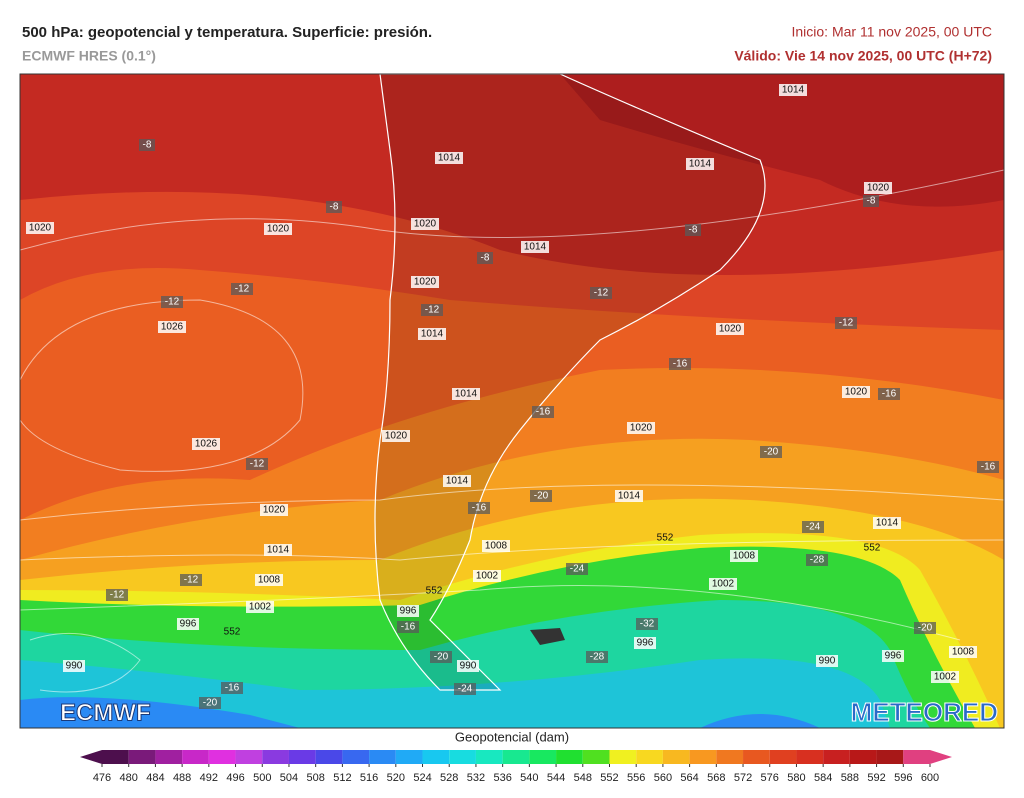  I want to click on isobar-label: 1008, so click(496, 546).